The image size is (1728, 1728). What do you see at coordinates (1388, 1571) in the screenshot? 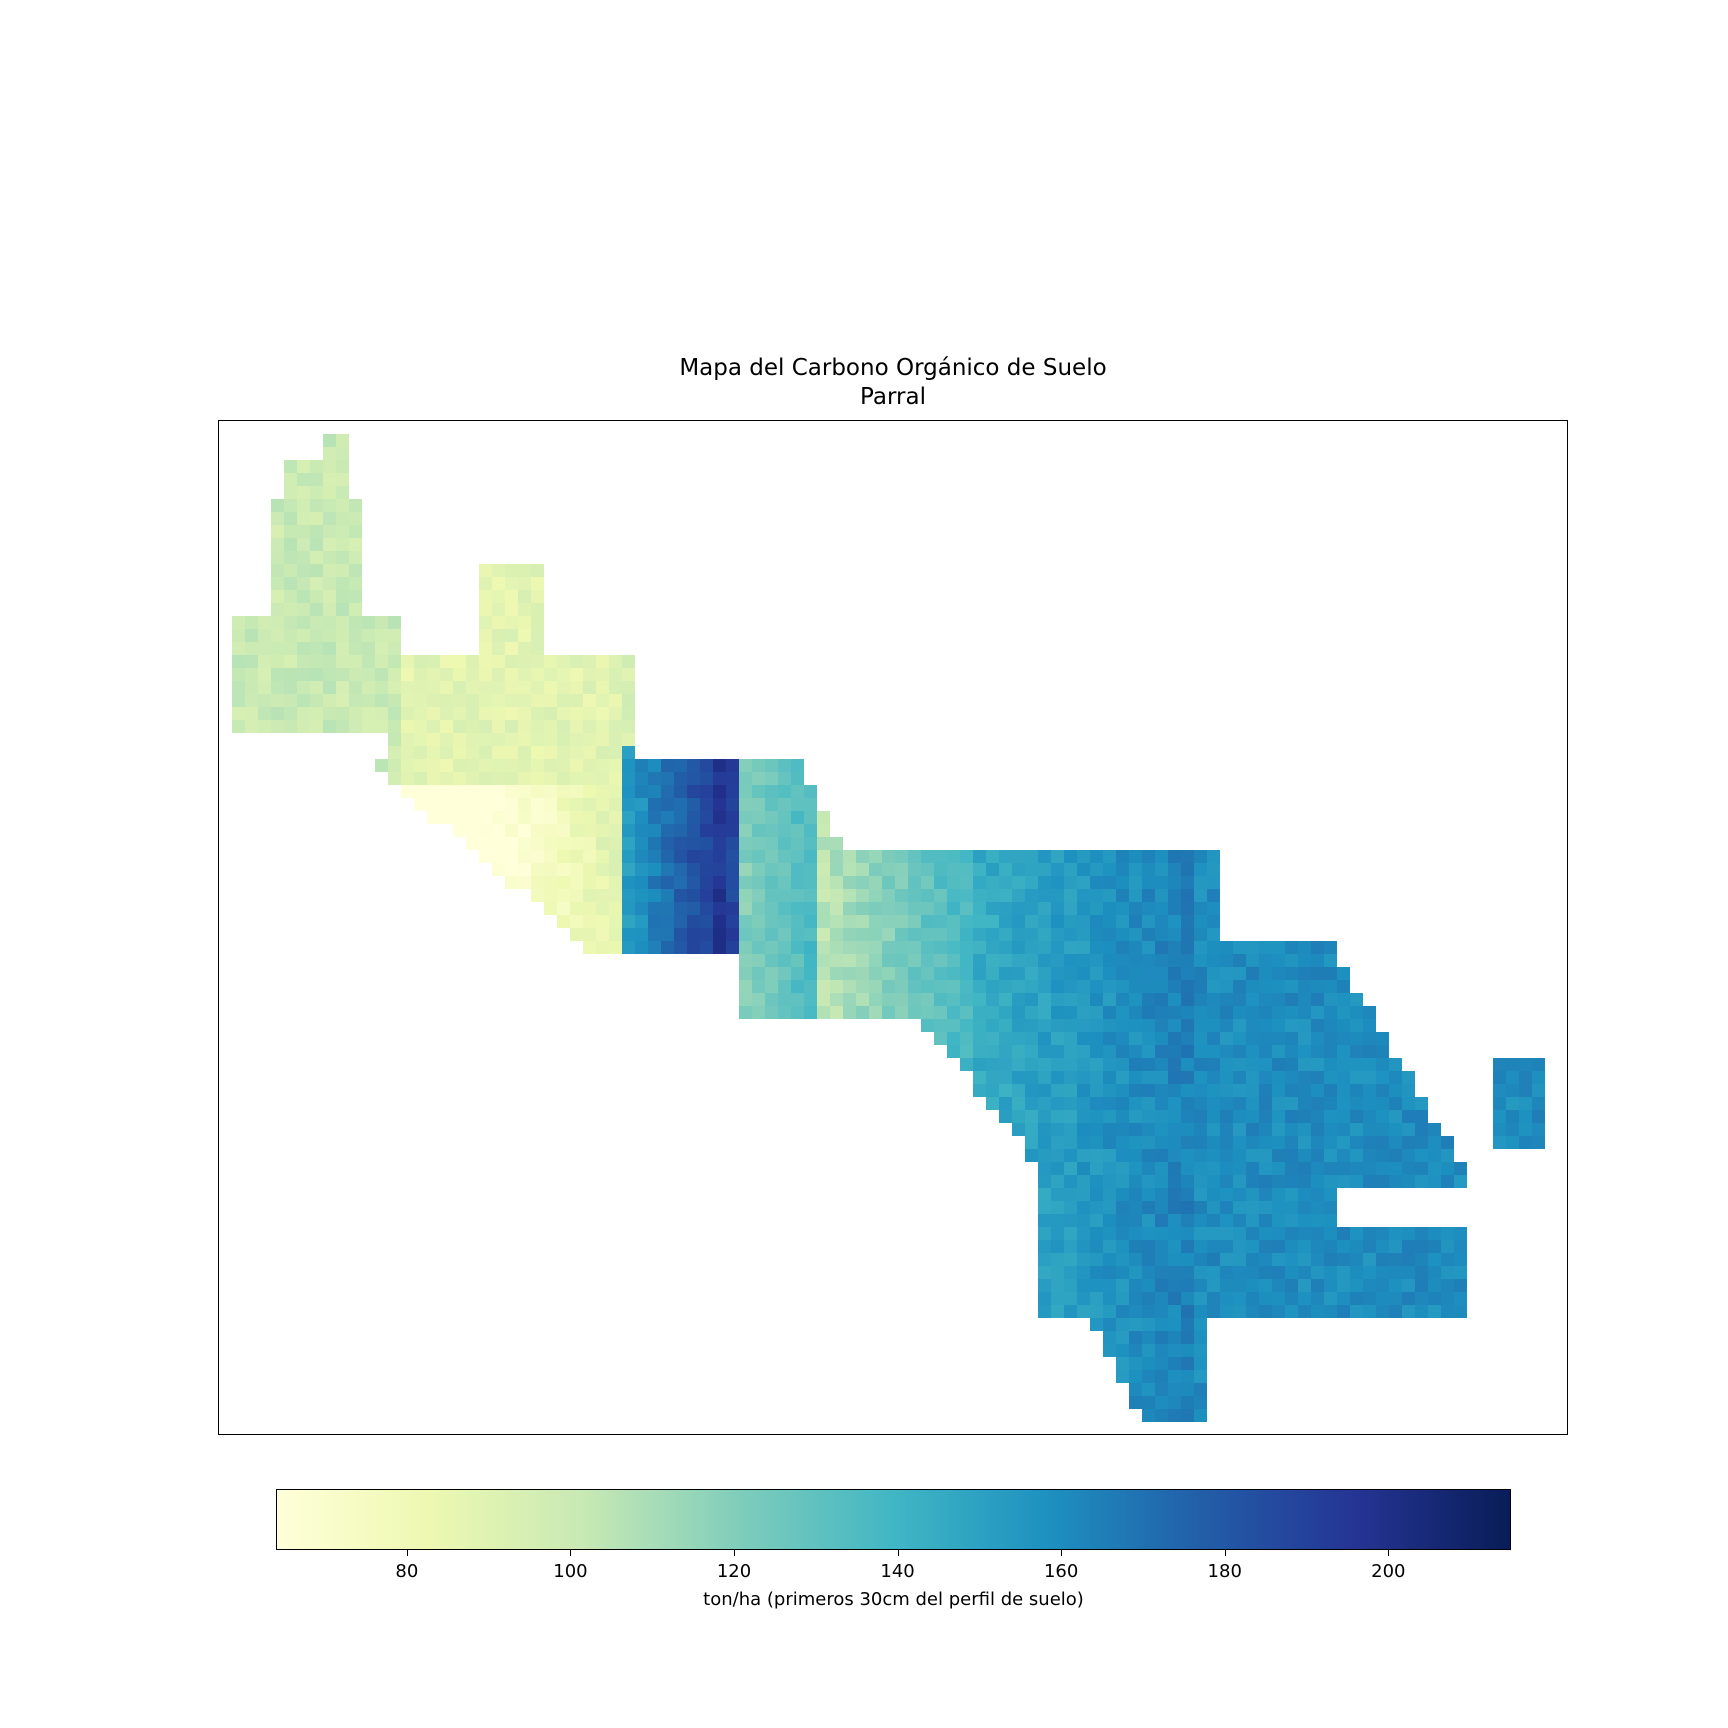
I see `colorbar-tick-label: 200` at bounding box center [1388, 1571].